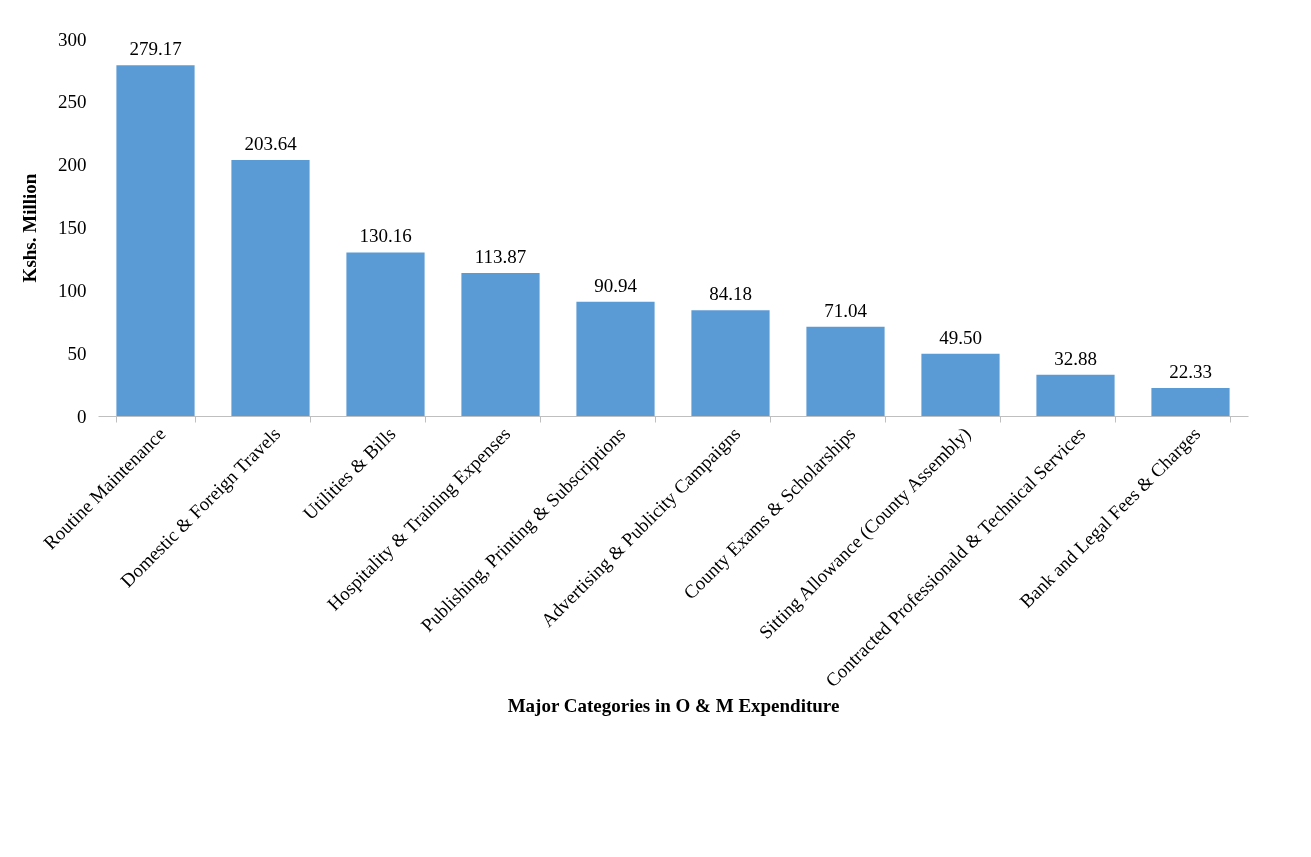  What do you see at coordinates (846, 310) in the screenshot?
I see `data-label: 71.04` at bounding box center [846, 310].